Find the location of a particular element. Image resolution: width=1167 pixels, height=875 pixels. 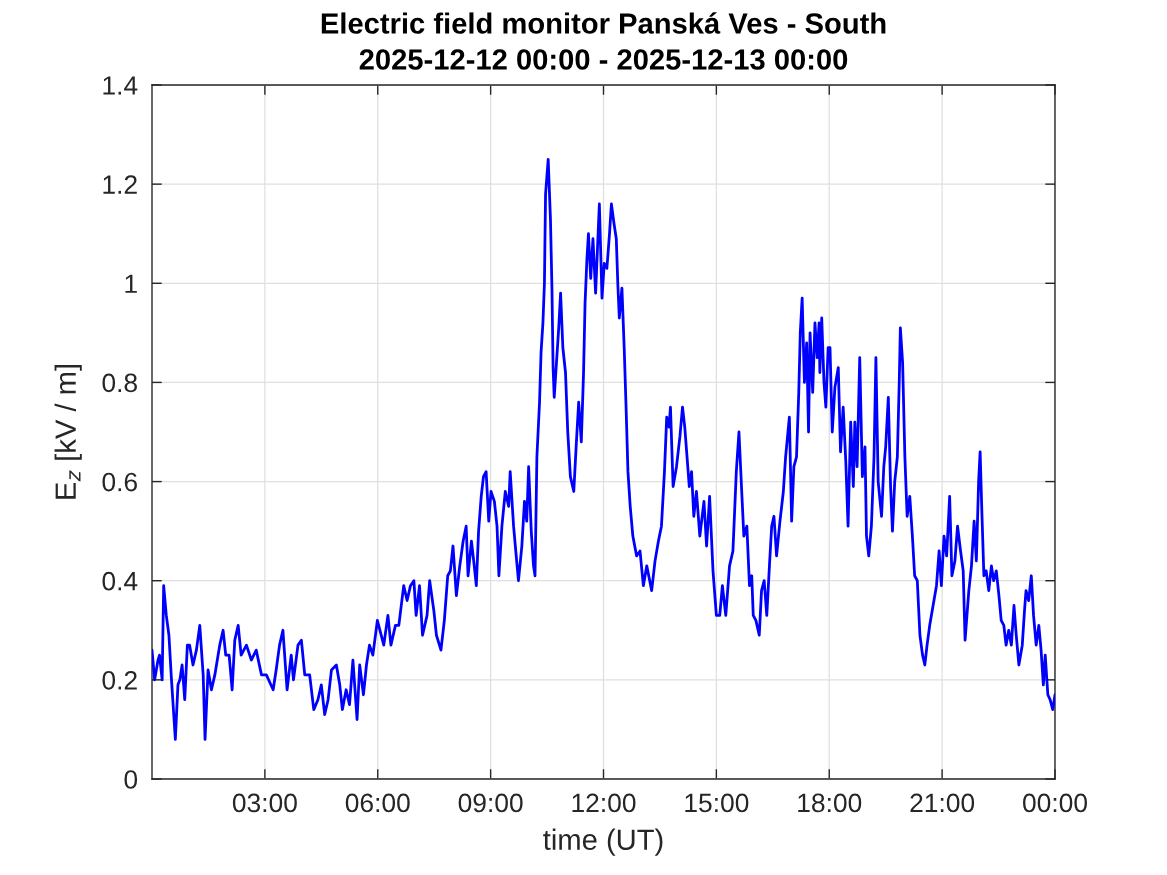

y-tick-label: 0.2 is located at coordinates (119, 680).